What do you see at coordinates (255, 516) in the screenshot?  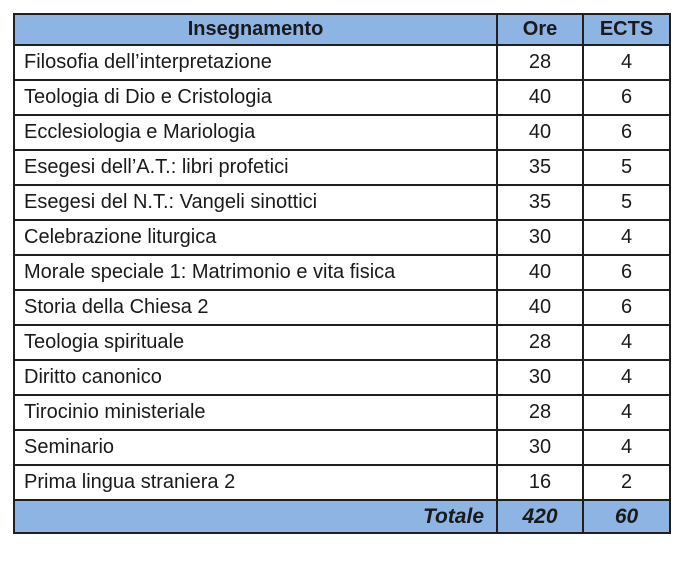 I see `total-label: Totale` at bounding box center [255, 516].